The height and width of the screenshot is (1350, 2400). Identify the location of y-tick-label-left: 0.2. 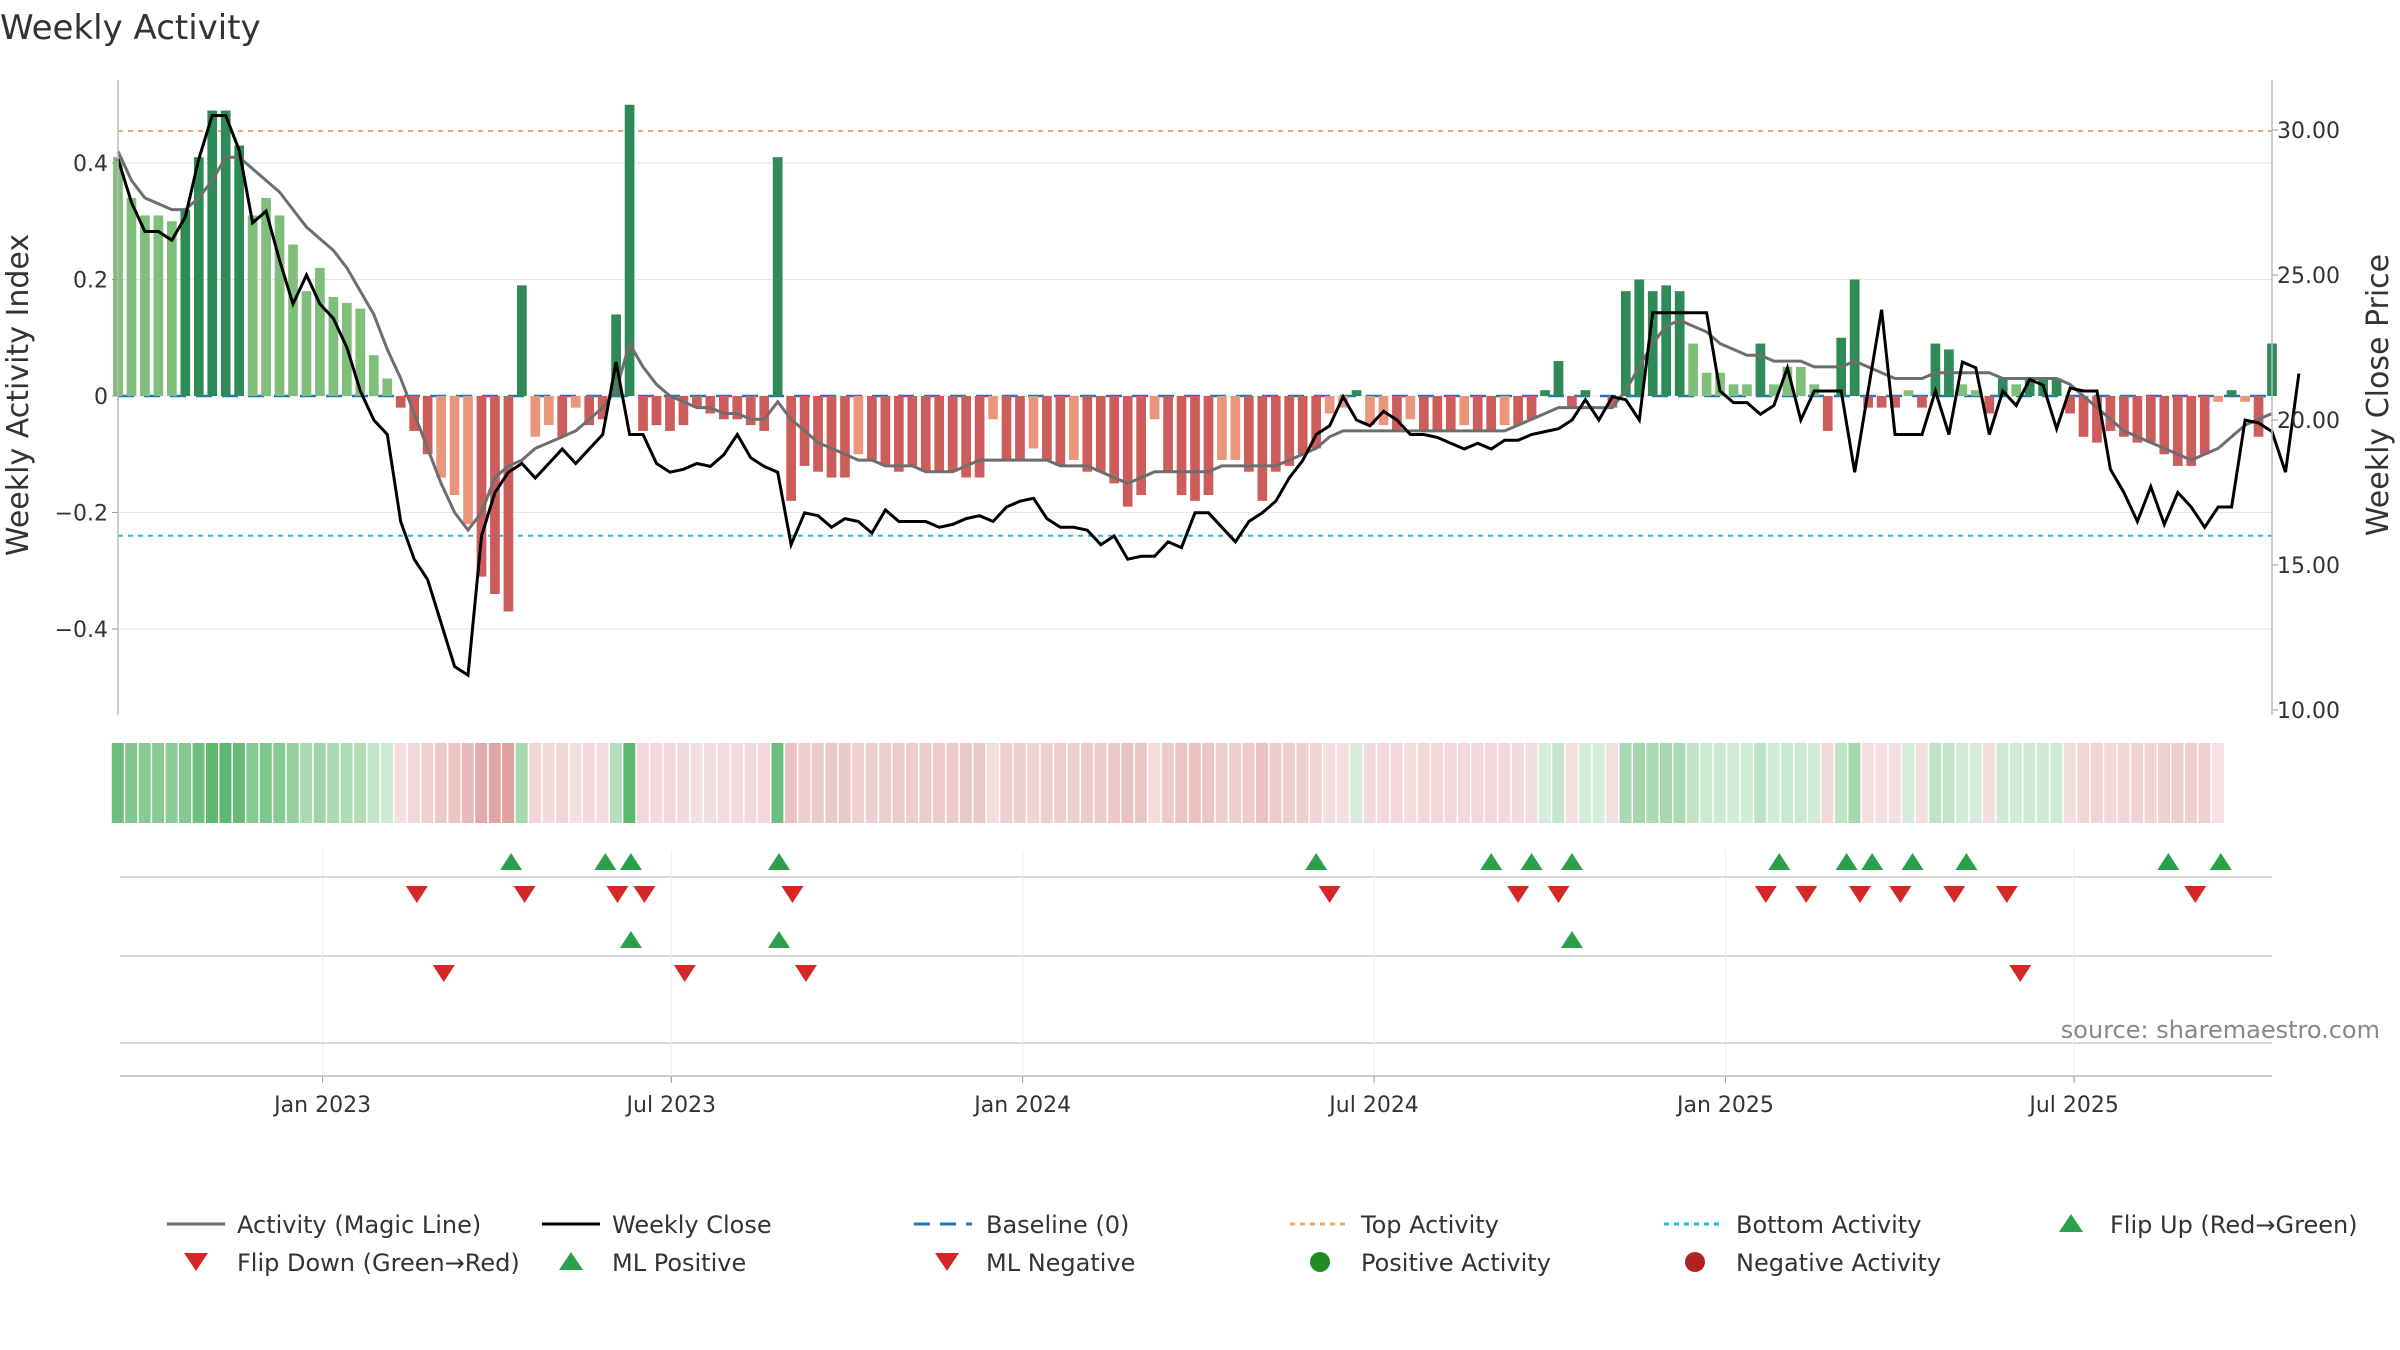
(90, 281).